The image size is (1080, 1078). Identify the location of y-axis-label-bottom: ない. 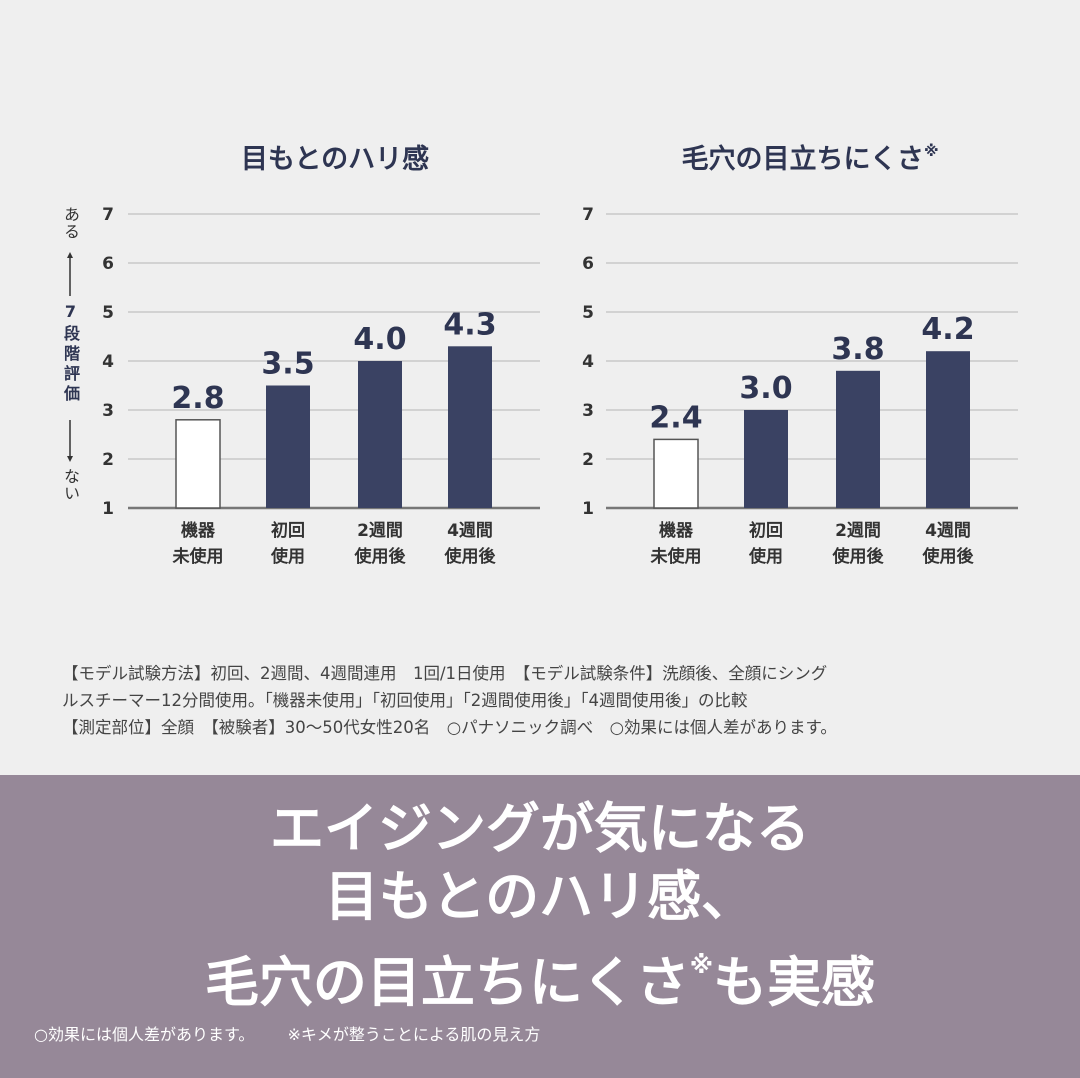
(70, 485).